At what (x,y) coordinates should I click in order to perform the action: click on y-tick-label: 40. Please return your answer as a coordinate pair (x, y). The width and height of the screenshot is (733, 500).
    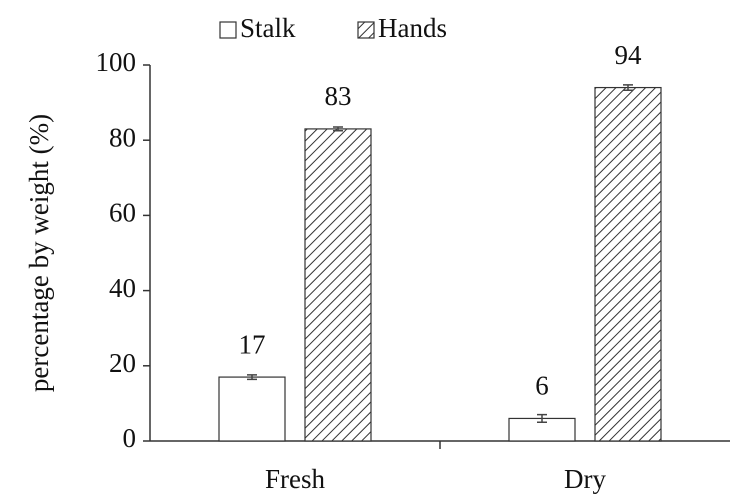
    Looking at the image, I should click on (122, 288).